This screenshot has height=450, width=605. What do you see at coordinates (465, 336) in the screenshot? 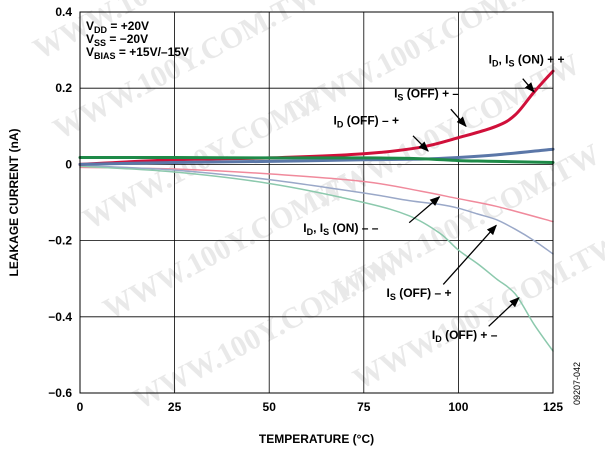
I see `series-annotation: ID (OFF) + –` at bounding box center [465, 336].